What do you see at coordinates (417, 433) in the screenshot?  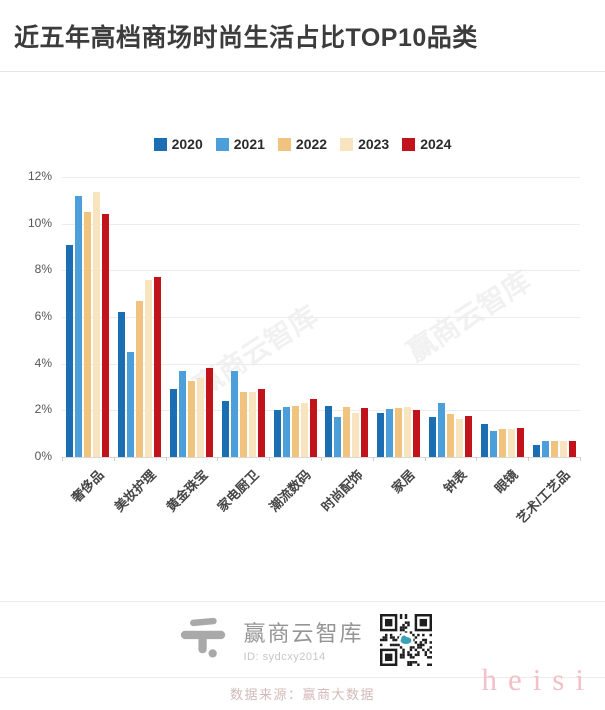 I see `bar-2024-家居` at bounding box center [417, 433].